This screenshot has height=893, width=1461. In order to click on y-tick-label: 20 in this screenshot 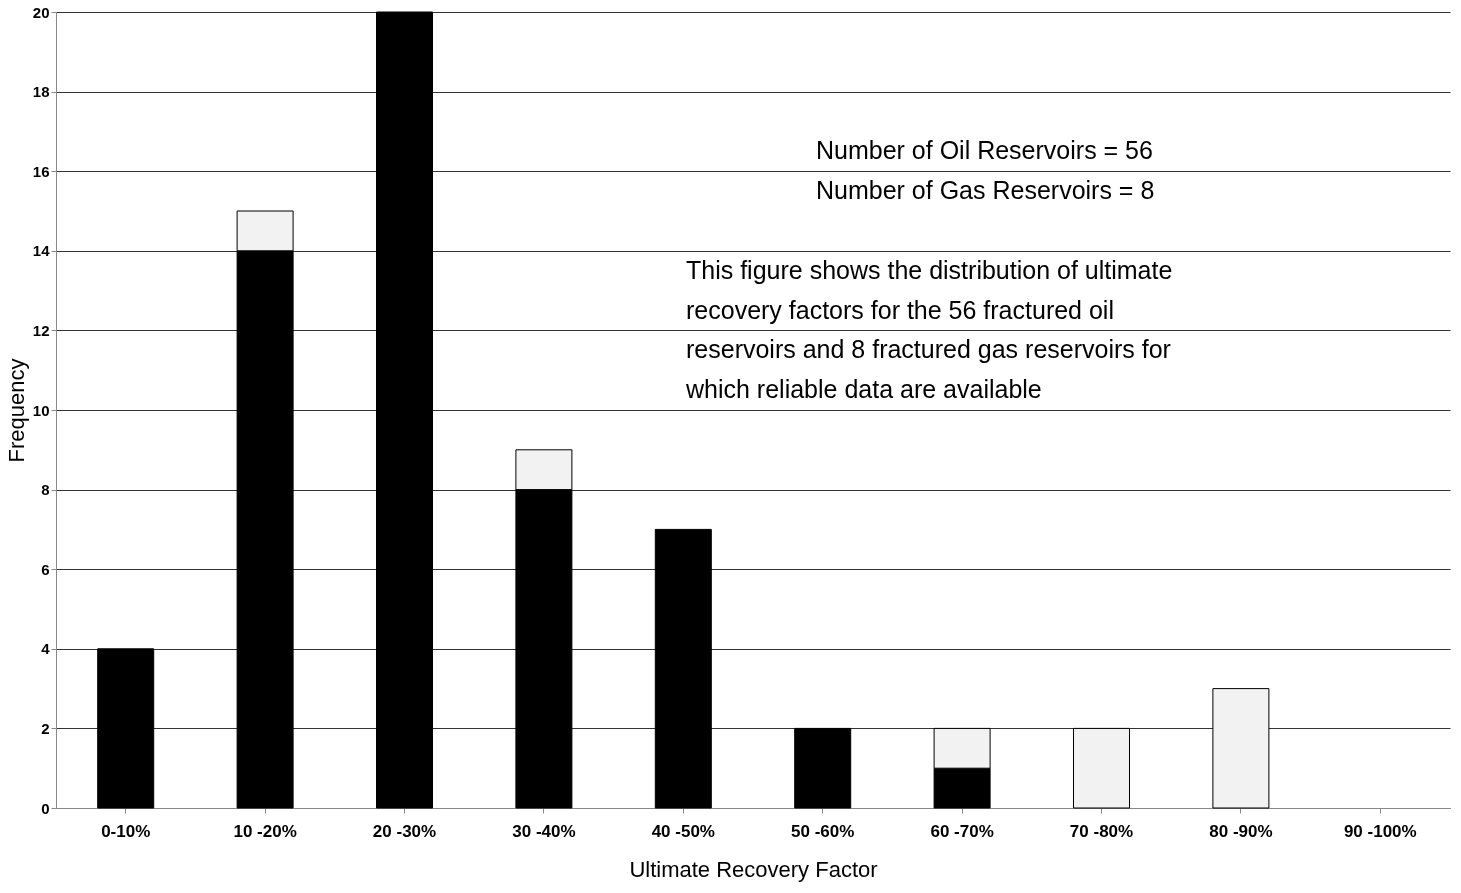, I will do `click(41, 12)`.